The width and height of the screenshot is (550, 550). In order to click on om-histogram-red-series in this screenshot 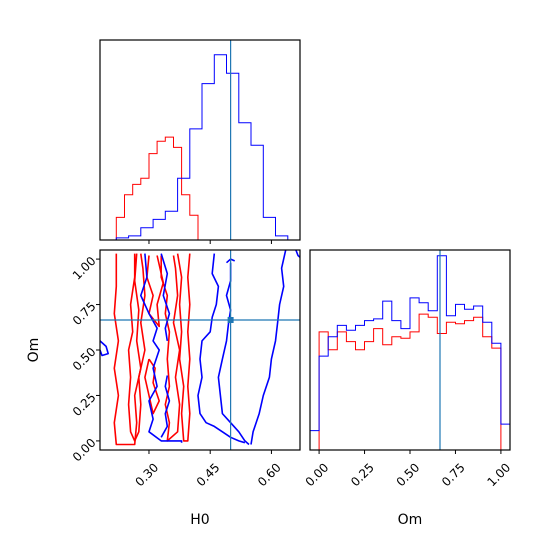, I will do `click(410, 381)`.